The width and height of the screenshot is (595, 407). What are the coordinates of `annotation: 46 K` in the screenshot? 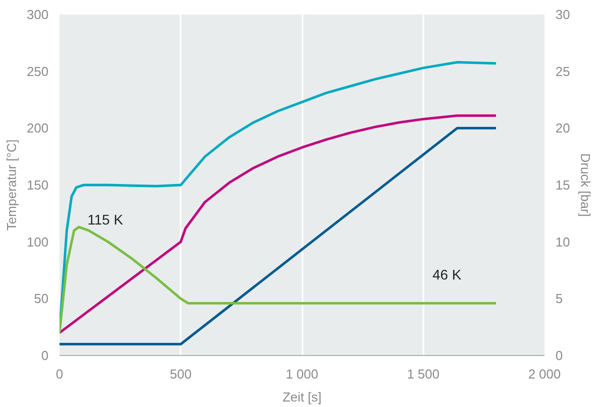 It's located at (447, 274).